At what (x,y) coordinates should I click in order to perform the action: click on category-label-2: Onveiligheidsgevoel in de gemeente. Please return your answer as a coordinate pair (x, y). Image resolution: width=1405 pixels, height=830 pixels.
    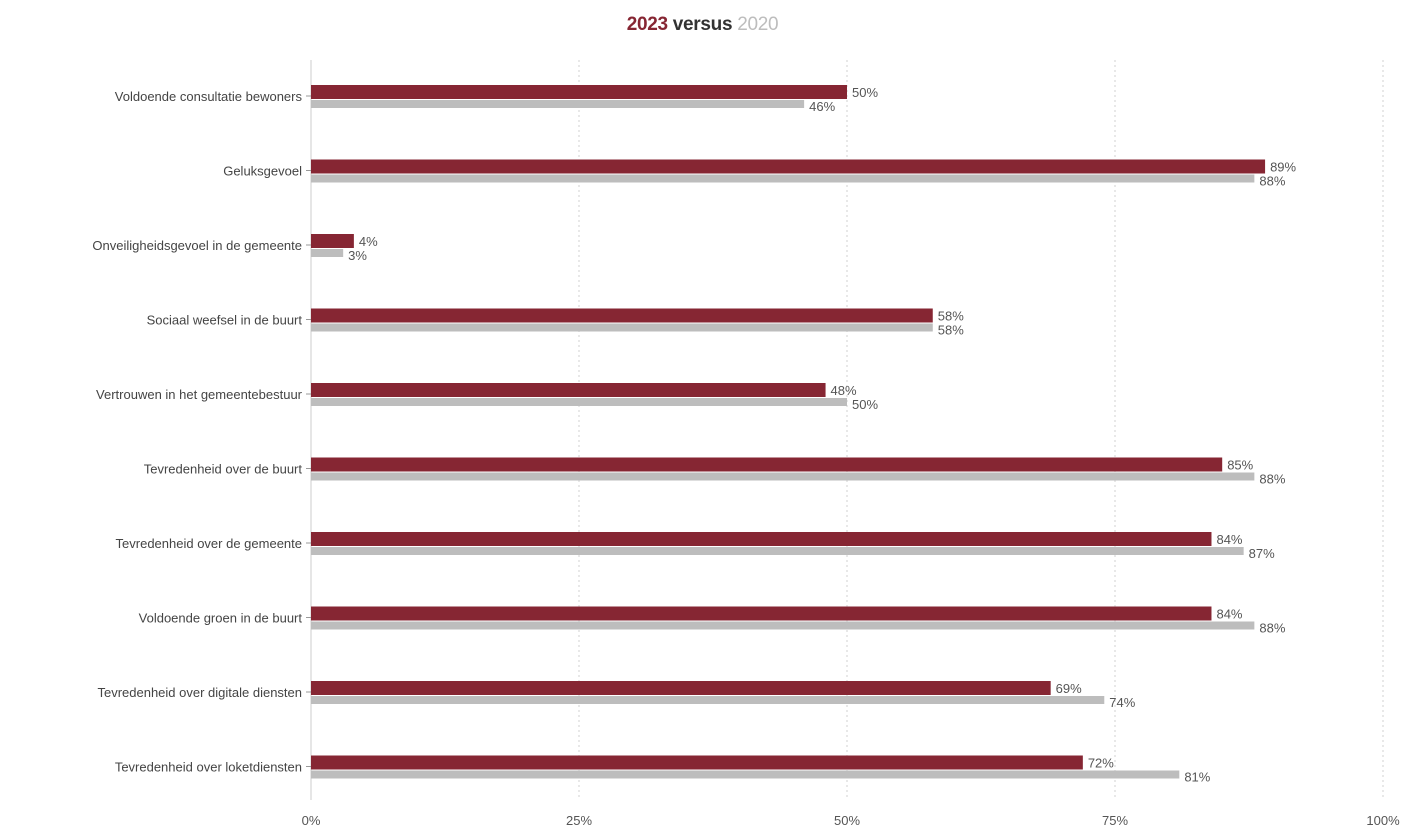
    Looking at the image, I should click on (197, 245).